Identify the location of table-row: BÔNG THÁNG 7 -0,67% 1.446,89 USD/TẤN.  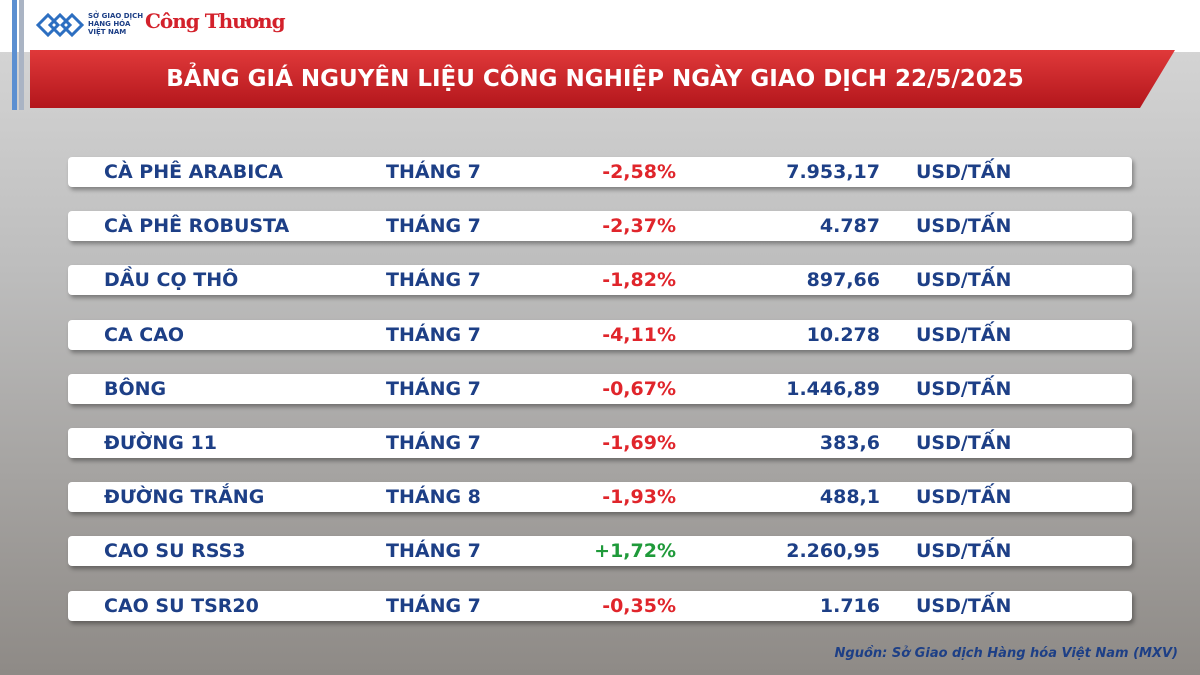
(600, 388).